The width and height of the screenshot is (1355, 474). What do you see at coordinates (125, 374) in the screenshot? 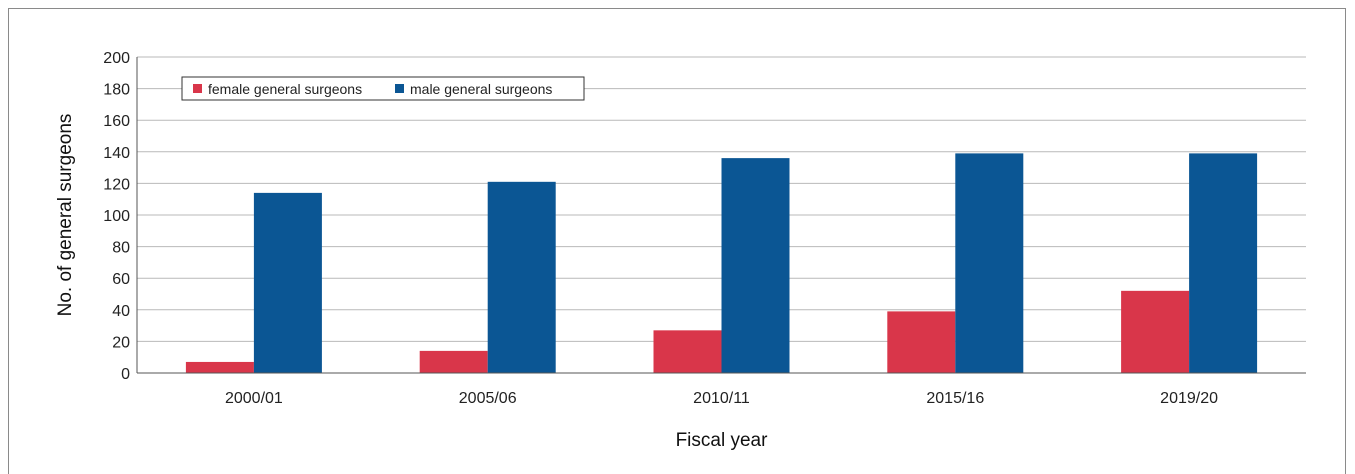
I see `y-tick-label: 0` at bounding box center [125, 374].